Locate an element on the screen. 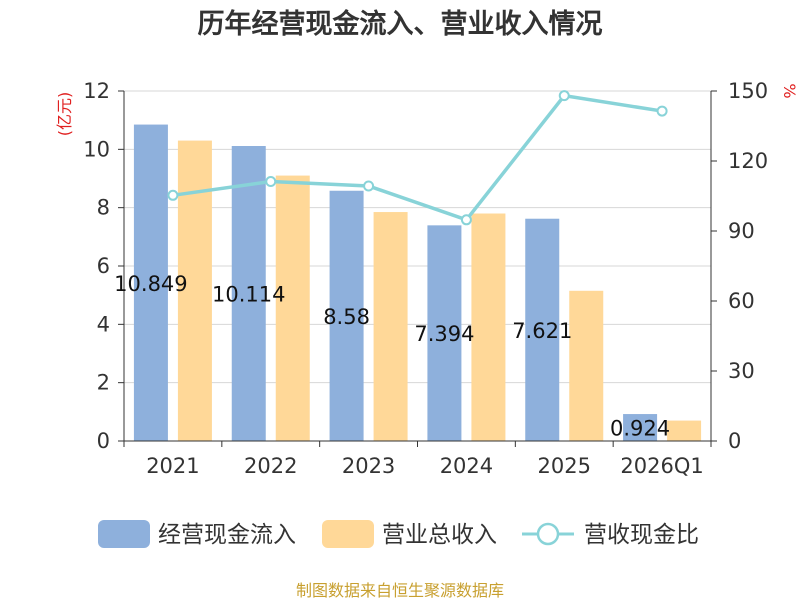  legend-line-marker is located at coordinates (548, 534).